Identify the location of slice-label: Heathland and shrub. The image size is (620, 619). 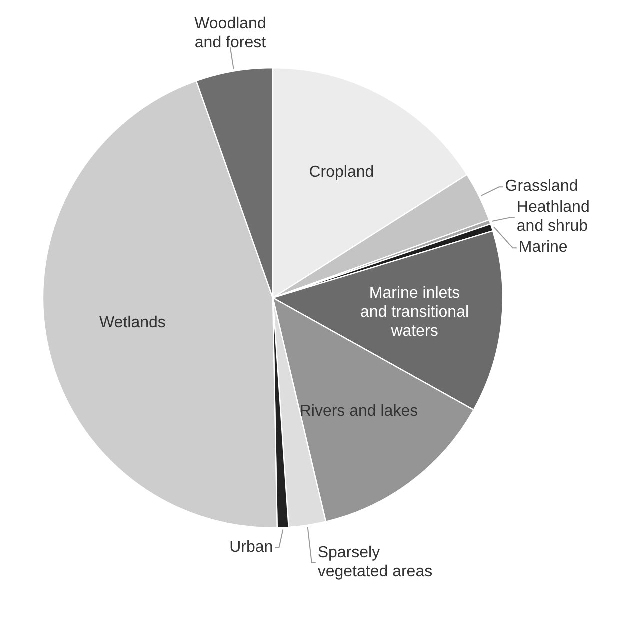
(553, 217).